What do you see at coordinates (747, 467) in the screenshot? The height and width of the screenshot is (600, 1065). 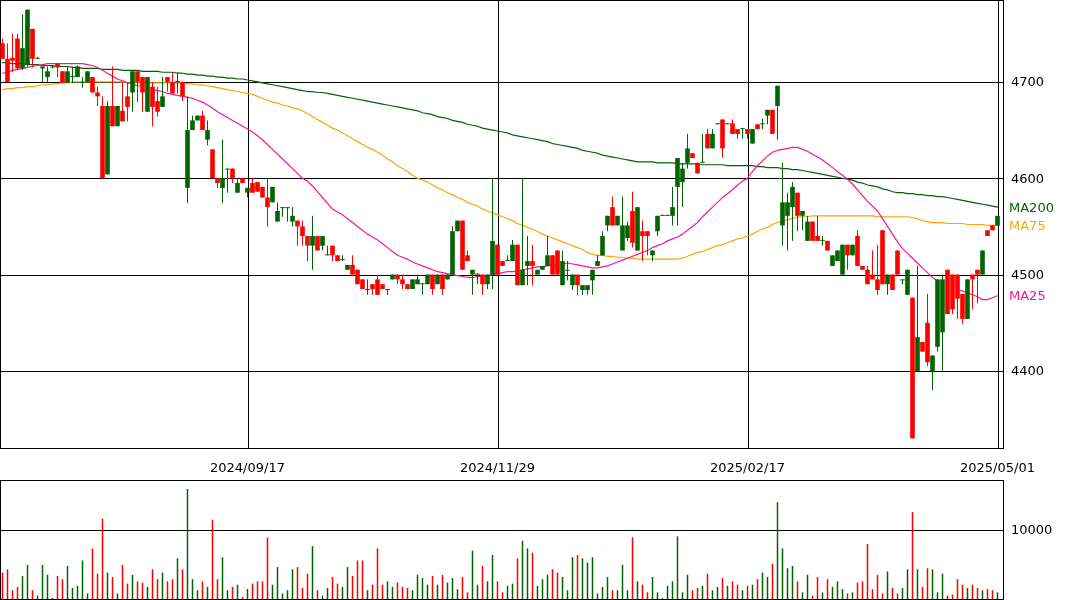 I see `x-tick-label: 2025/02/17` at bounding box center [747, 467].